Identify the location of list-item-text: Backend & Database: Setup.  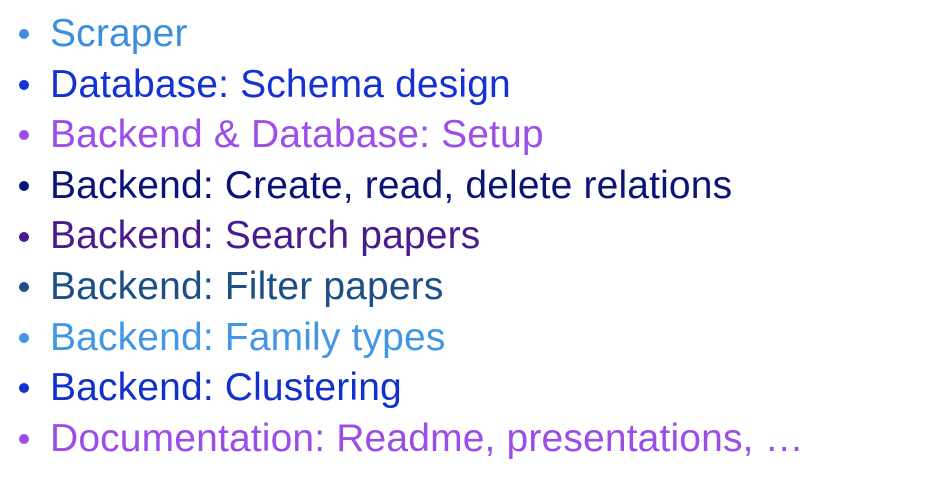
(297, 135).